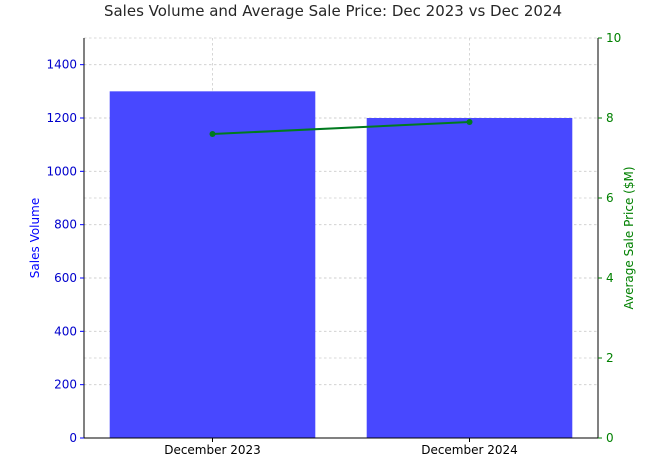 The height and width of the screenshot is (463, 652). Describe the element at coordinates (61, 65) in the screenshot. I see `y-tick-label-left: 1400` at that location.